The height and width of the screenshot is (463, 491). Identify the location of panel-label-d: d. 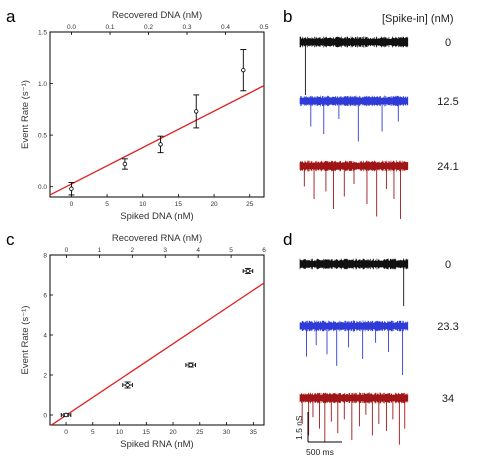
(287, 239).